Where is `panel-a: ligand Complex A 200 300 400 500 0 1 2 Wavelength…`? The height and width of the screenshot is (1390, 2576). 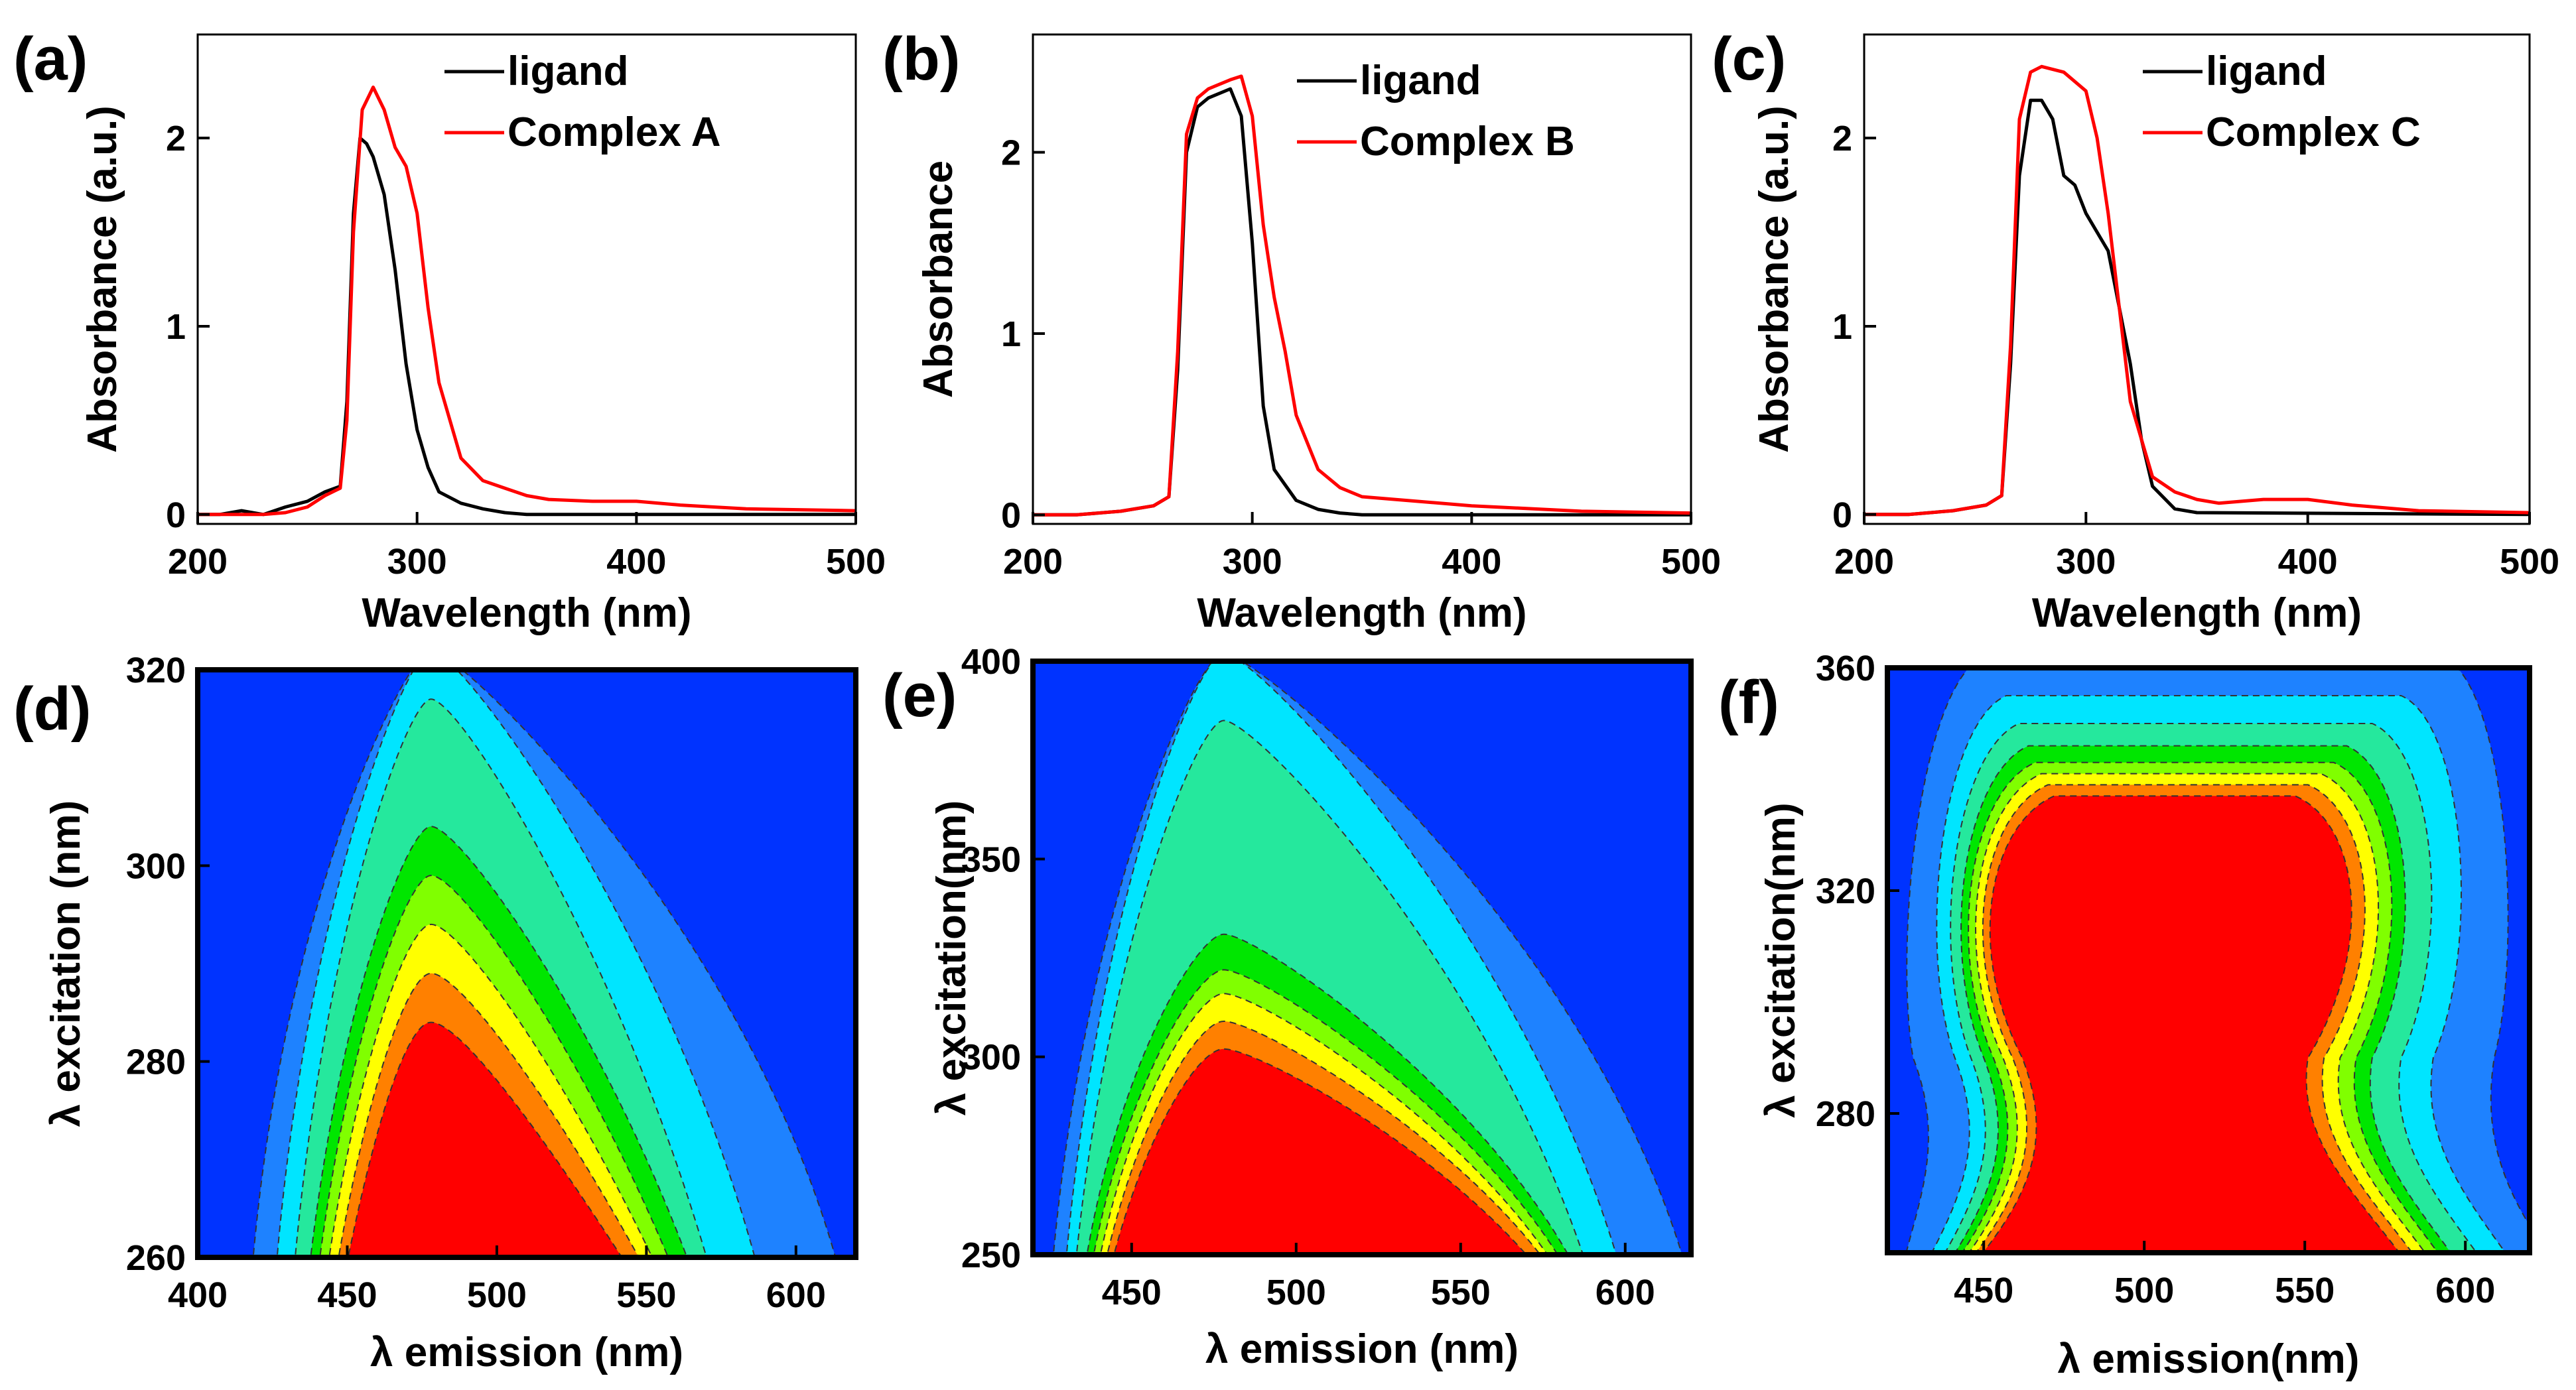 panel-a: ligand Complex A 200 300 400 500 0 1 2 Wavelength… is located at coordinates (449, 330).